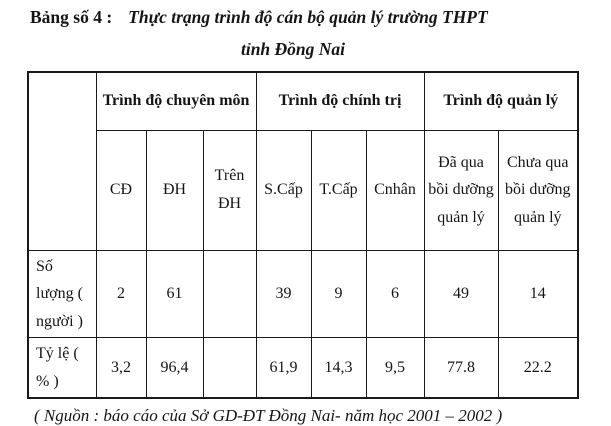 This screenshot has height=426, width=611. I want to click on sub-header-chua-qua-boi-duong: Chưa qua bồi dưỡng quản lý, so click(538, 190).